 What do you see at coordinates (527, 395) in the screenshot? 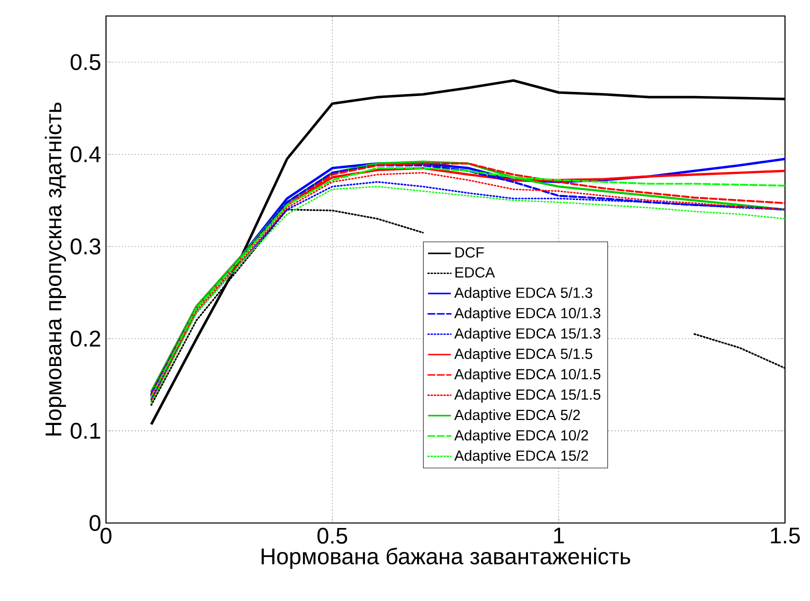
I see `legend-label: Adaptive EDCA 15/1.5` at bounding box center [527, 395].